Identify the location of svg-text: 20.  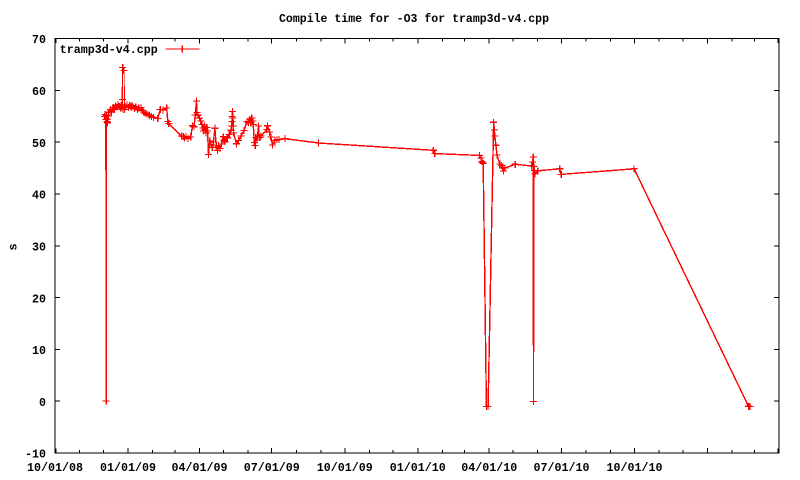
(39, 299).